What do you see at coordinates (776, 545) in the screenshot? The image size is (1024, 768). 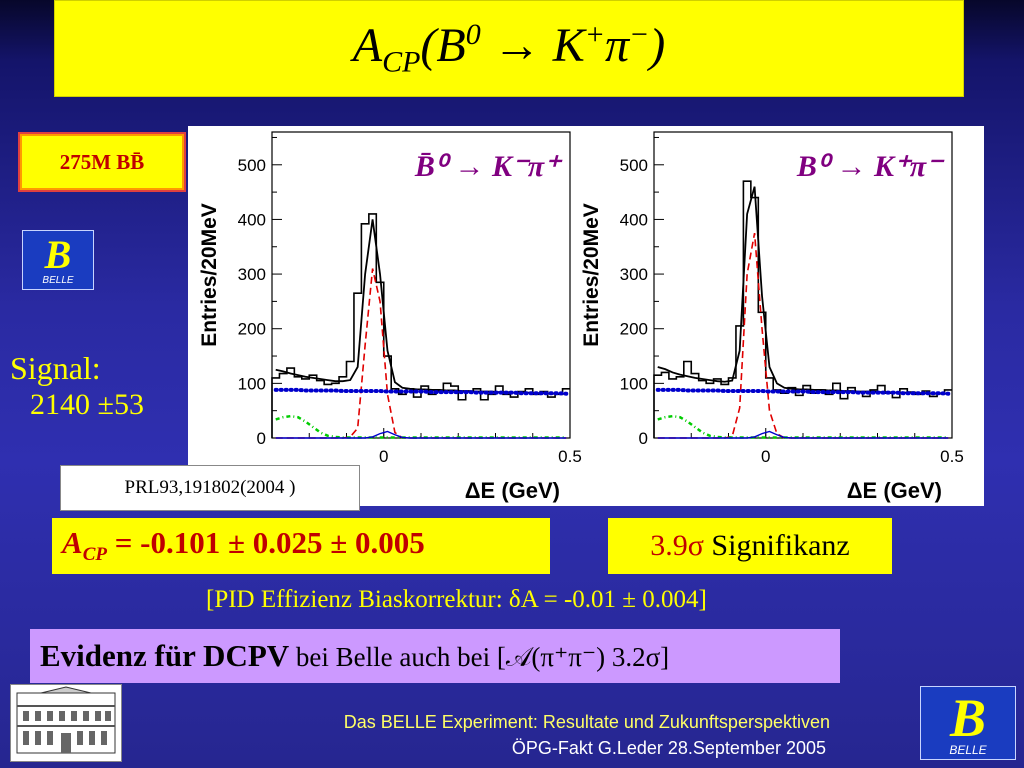 I see `significance-text: Signifikanz` at bounding box center [776, 545].